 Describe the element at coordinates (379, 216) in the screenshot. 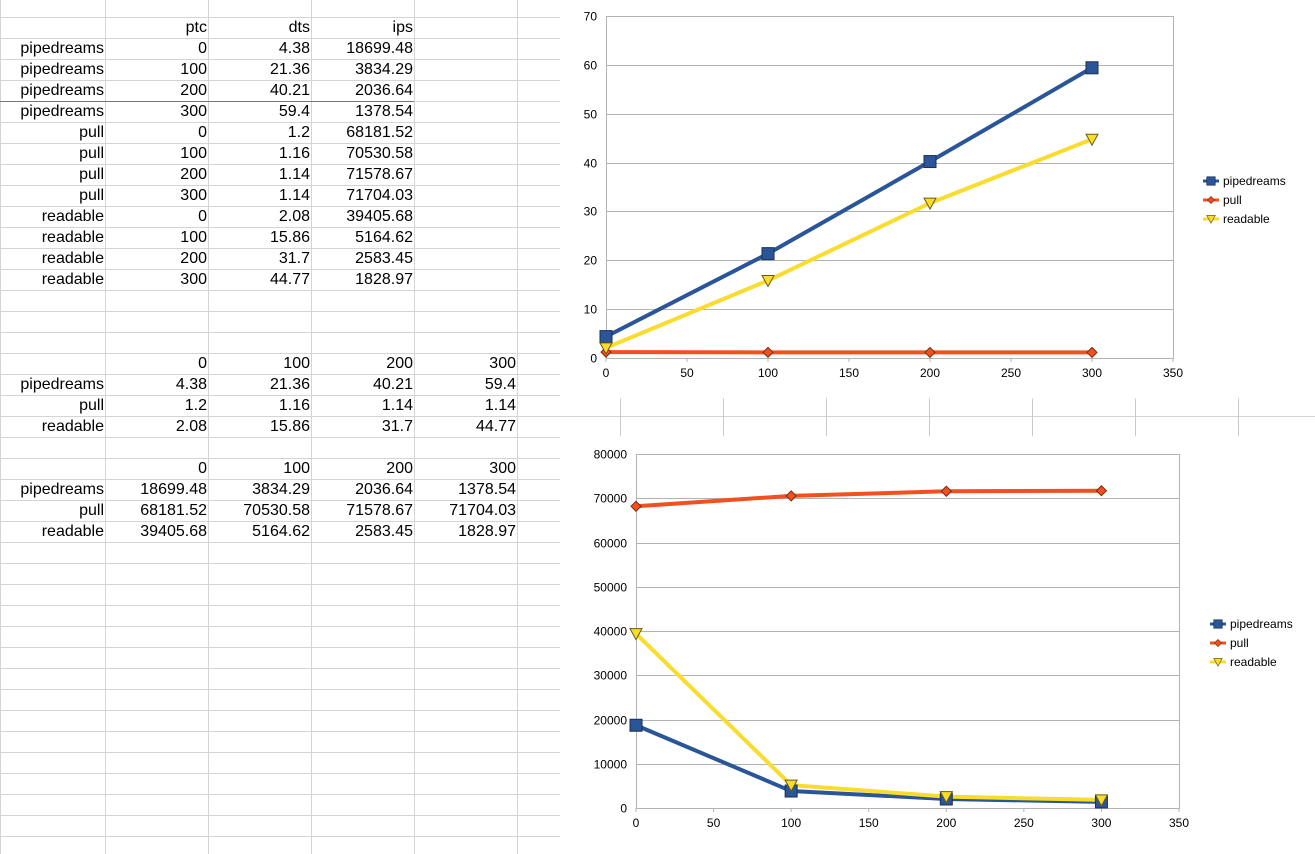

I see `value-cell: 39405.68` at that location.